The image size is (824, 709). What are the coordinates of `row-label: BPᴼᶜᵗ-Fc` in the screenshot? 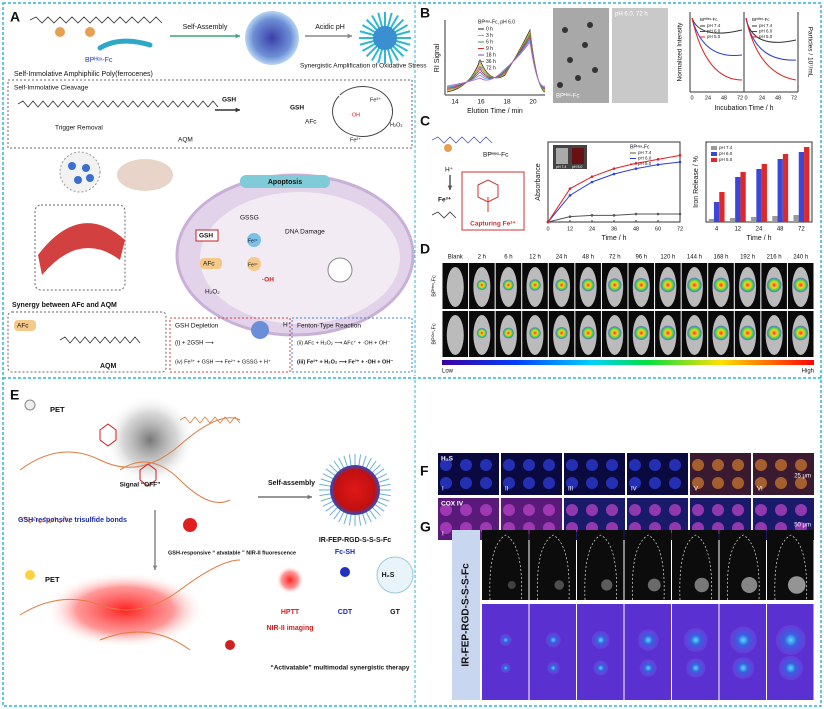 It's located at (433, 333).